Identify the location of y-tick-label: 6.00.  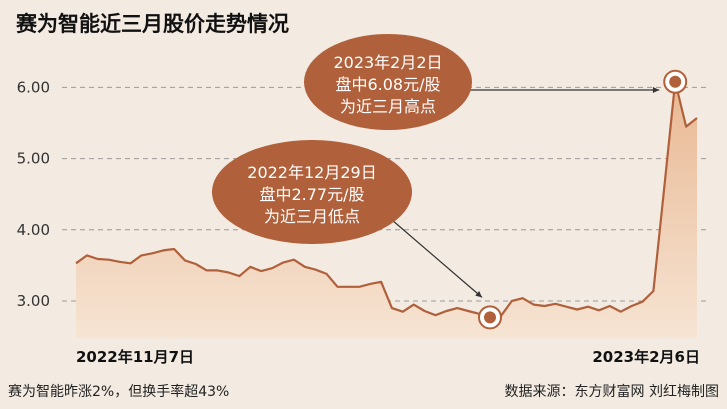
(33, 87).